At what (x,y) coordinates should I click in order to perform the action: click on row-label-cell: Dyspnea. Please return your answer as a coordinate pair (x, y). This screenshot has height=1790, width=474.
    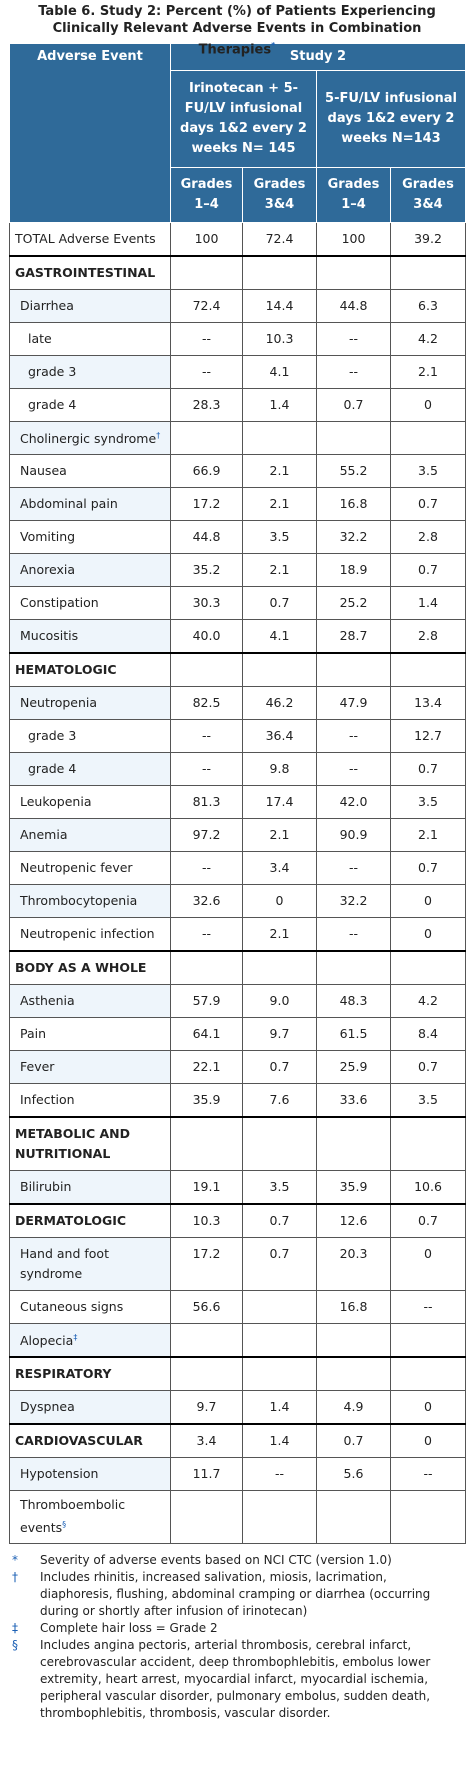
    Looking at the image, I should click on (90, 1407).